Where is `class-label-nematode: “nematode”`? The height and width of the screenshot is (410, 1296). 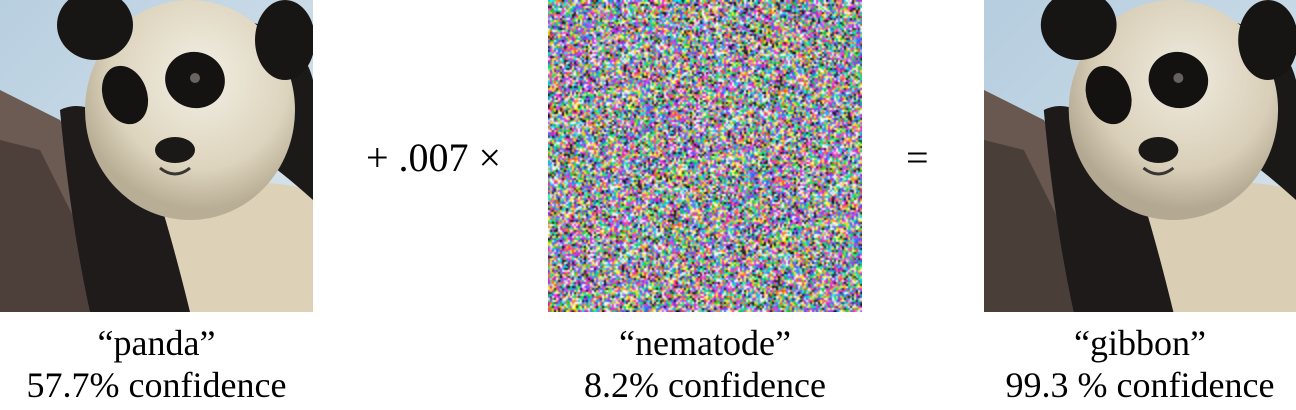
class-label-nematode: “nematode” is located at coordinates (705, 343).